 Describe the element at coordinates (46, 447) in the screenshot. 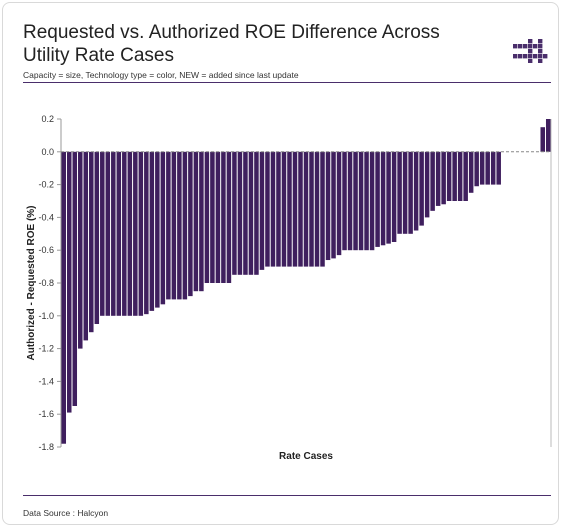

I see `y-tick-label: -1.8` at that location.